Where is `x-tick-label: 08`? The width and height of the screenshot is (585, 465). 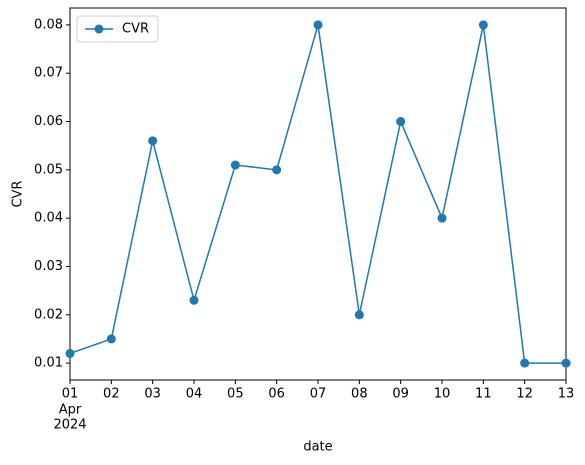
x-tick-label: 08 is located at coordinates (359, 394).